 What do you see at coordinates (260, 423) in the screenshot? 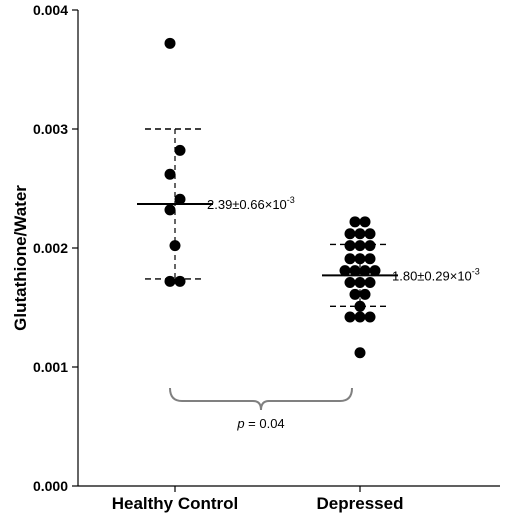
I see `p-value-label: p = 0.04` at bounding box center [260, 423].